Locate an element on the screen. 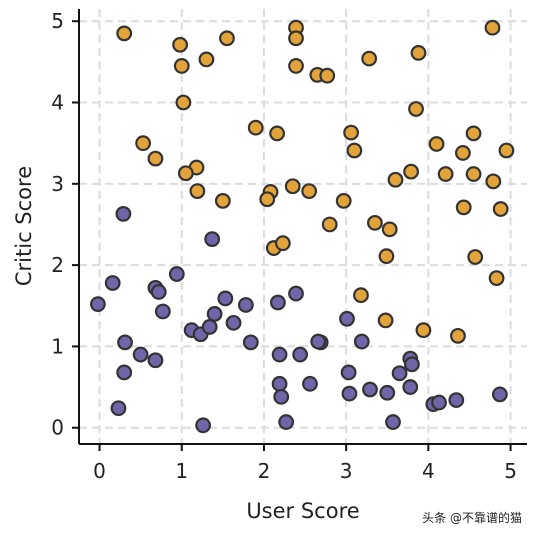 This screenshot has height=536, width=535. x-axis-title: User Score is located at coordinates (302, 511).